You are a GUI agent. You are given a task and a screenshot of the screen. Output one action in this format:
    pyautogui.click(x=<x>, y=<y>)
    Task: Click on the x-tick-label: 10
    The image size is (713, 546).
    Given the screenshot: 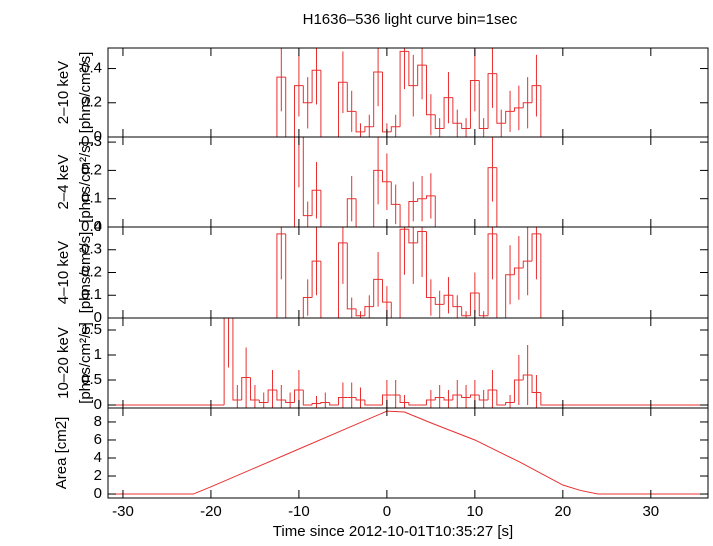 What is the action you would take?
    pyautogui.click(x=475, y=511)
    